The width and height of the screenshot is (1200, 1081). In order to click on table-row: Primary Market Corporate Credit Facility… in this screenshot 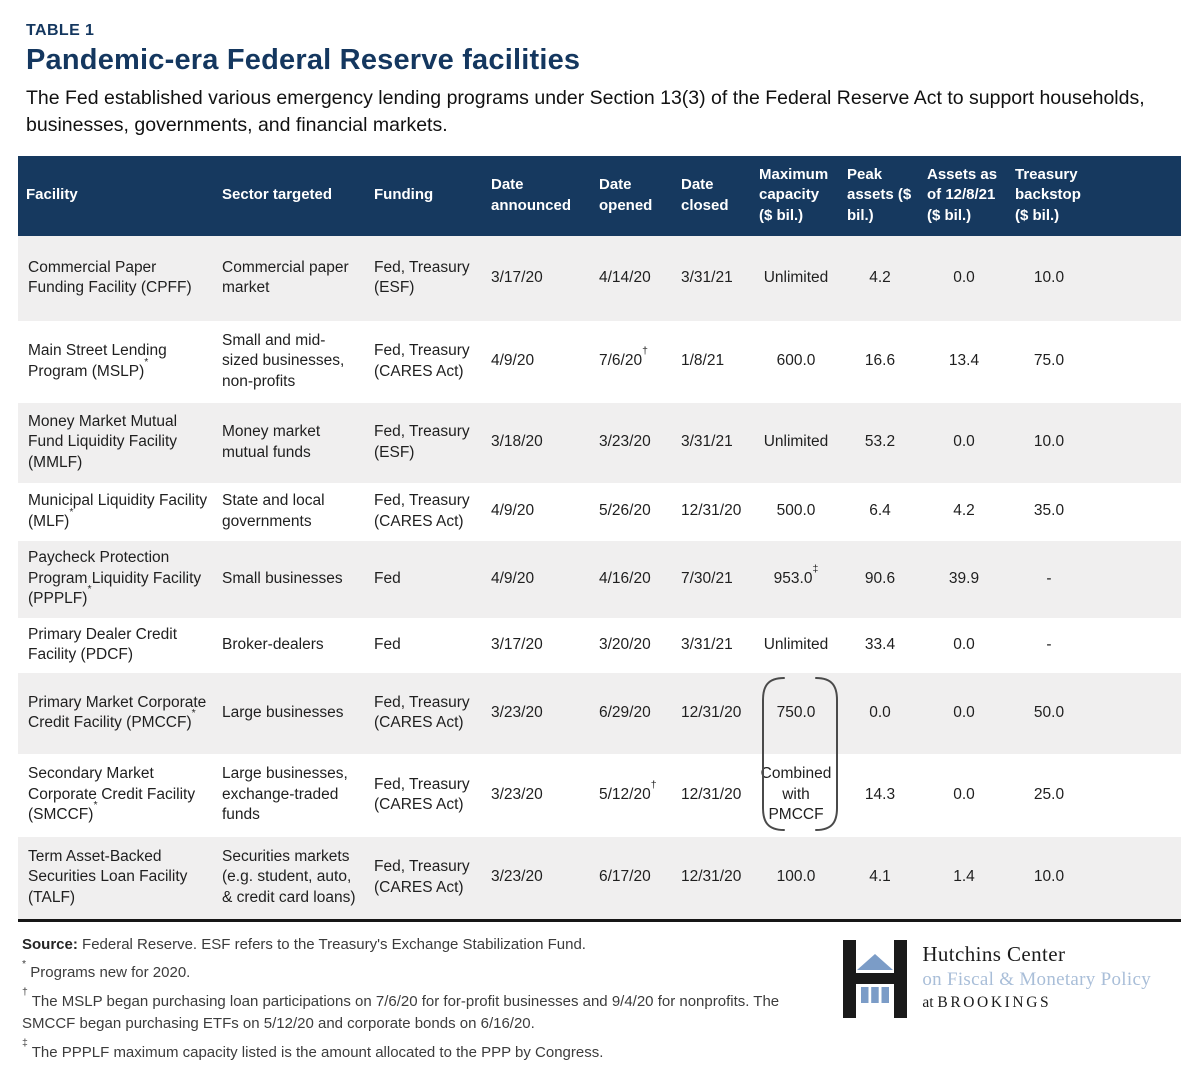, I will do `click(599, 713)`.